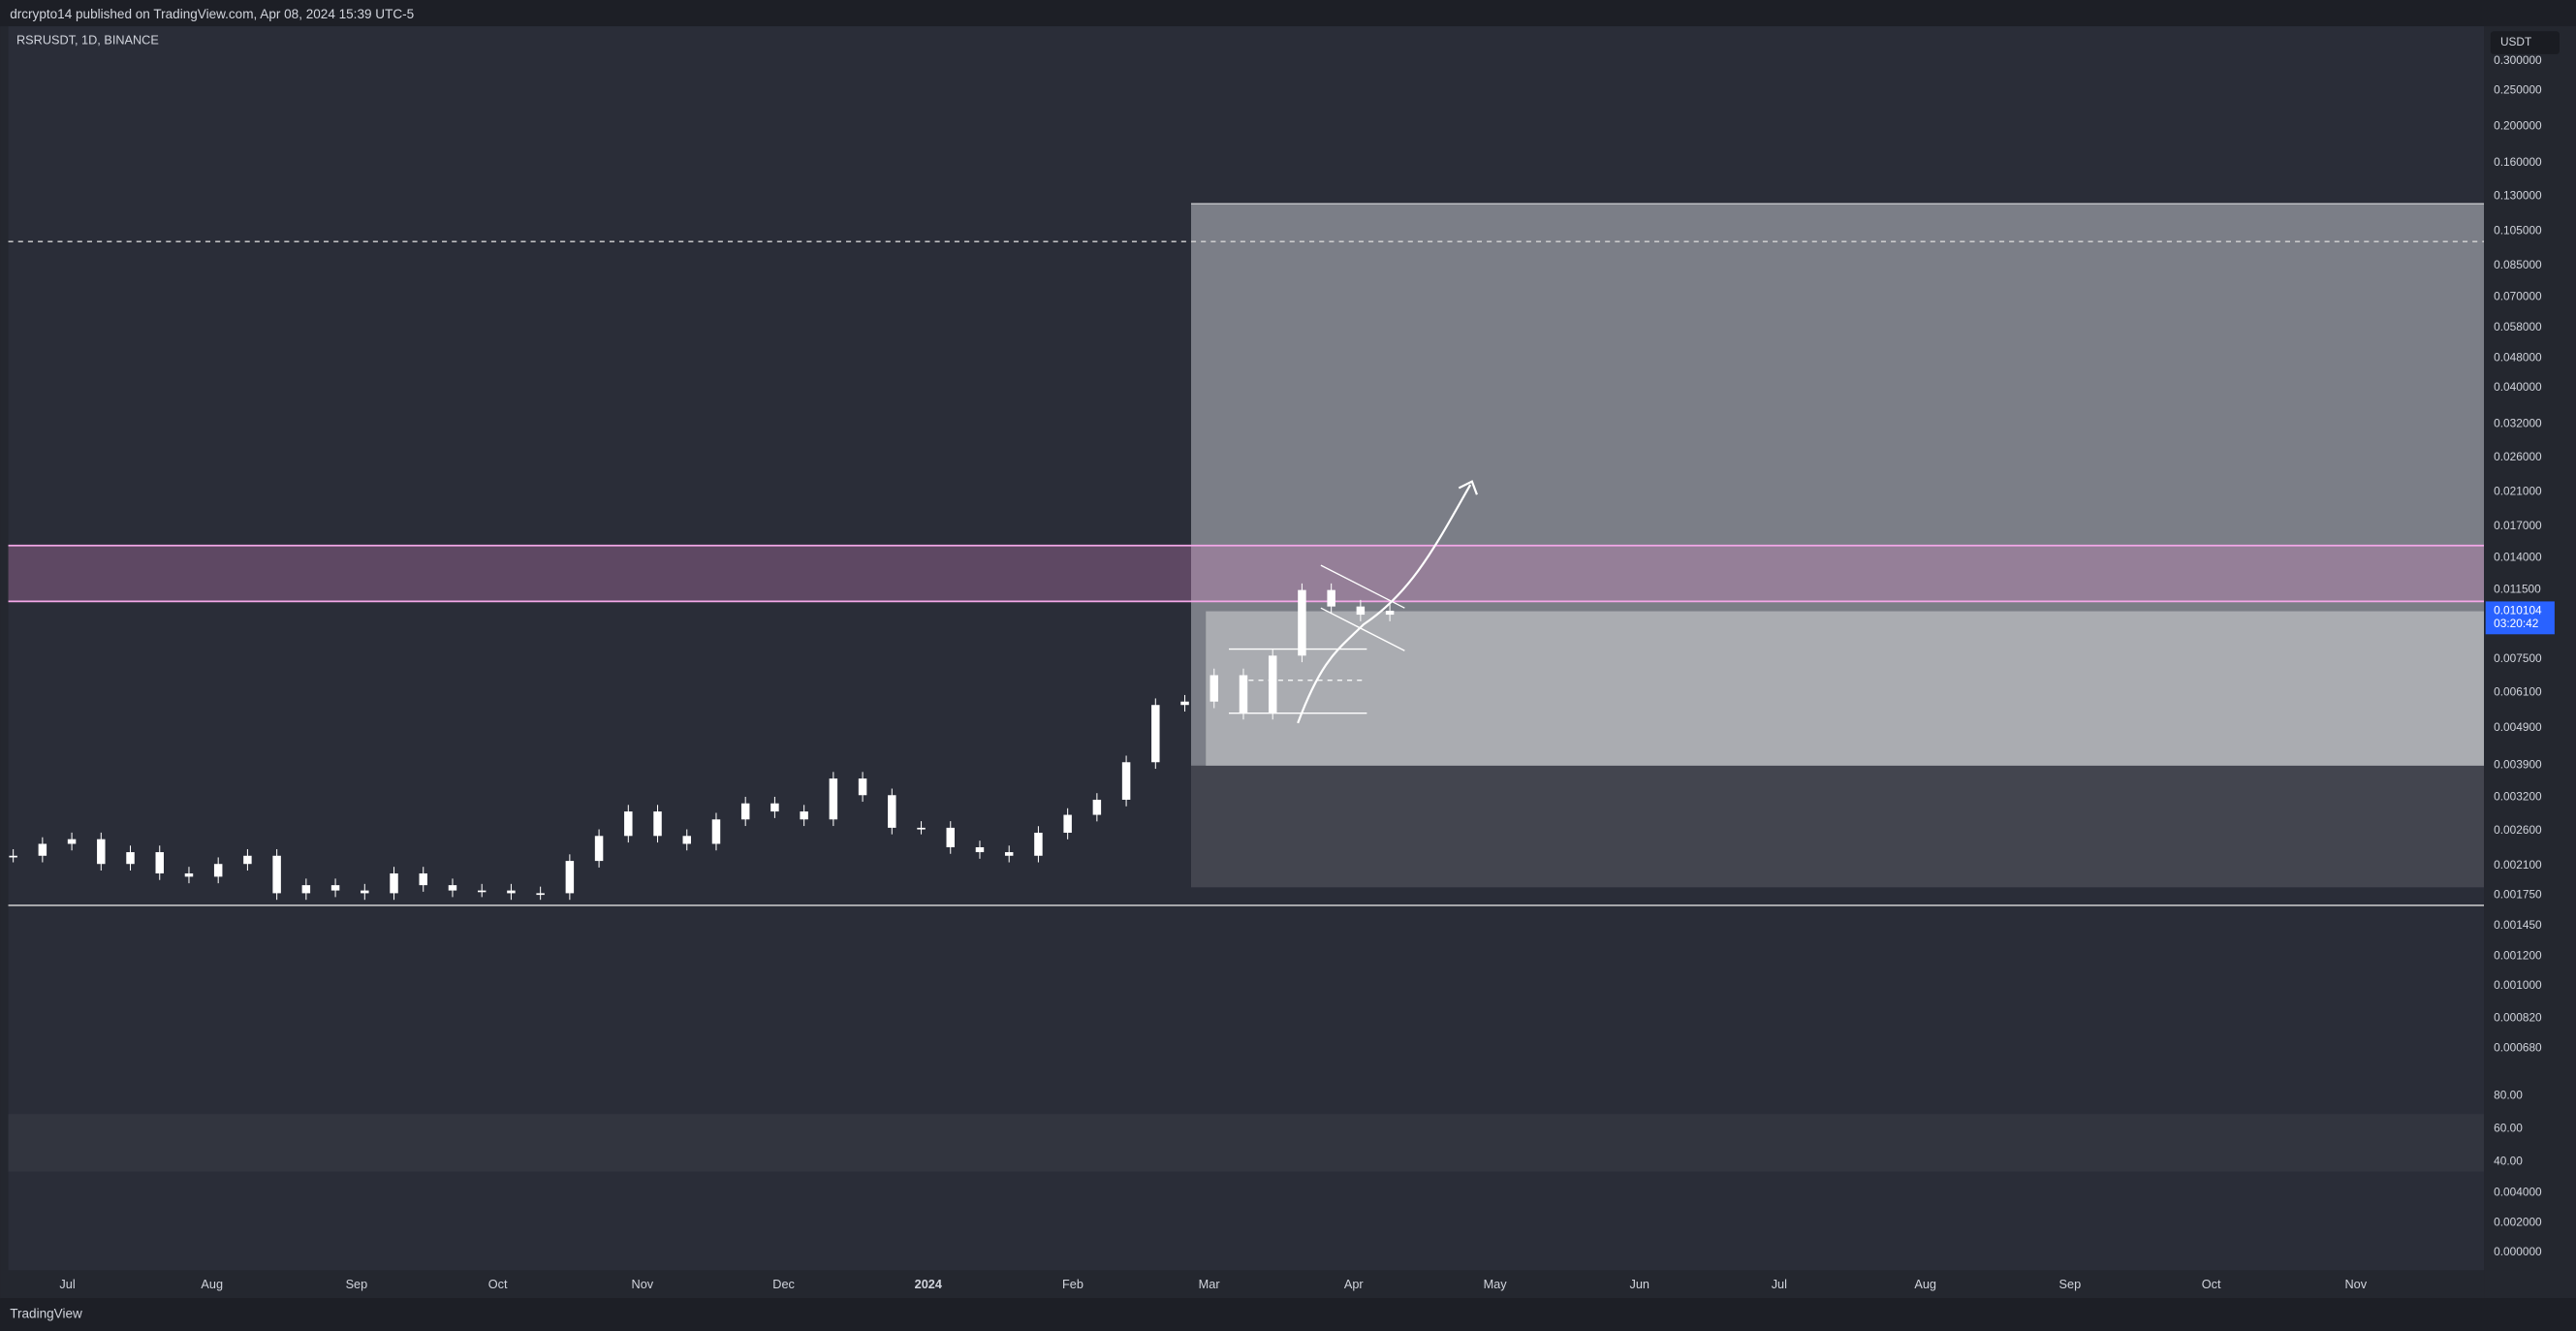 Image resolution: width=2576 pixels, height=1331 pixels. What do you see at coordinates (2518, 1251) in the screenshot?
I see `macd-label: 0.000000` at bounding box center [2518, 1251].